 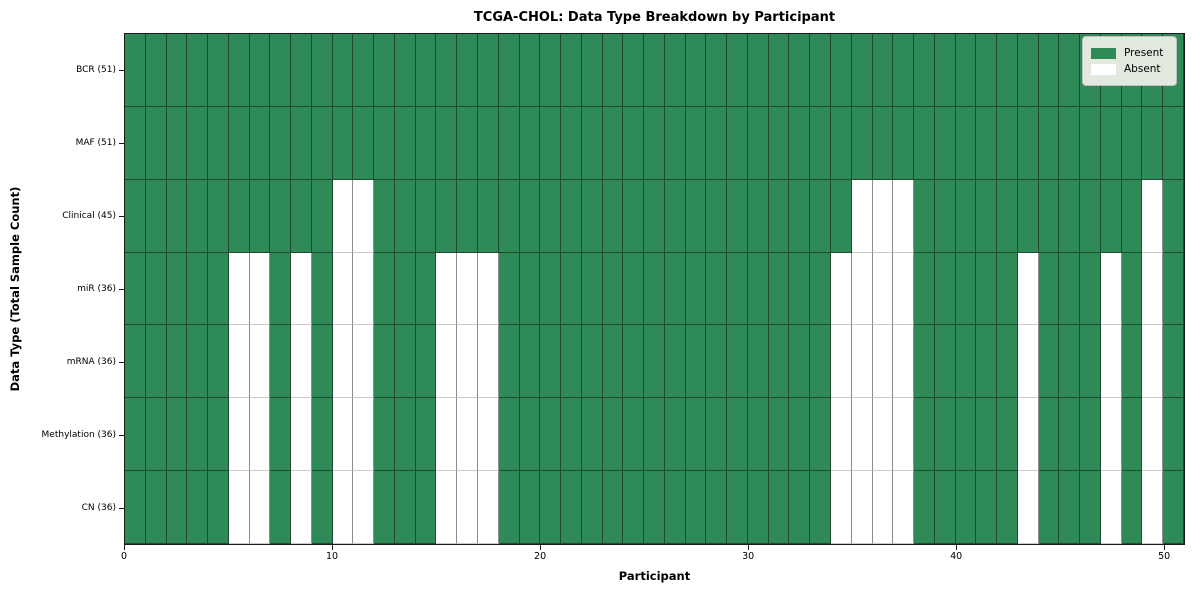 I want to click on legend-label-present: Present, so click(x=1144, y=53).